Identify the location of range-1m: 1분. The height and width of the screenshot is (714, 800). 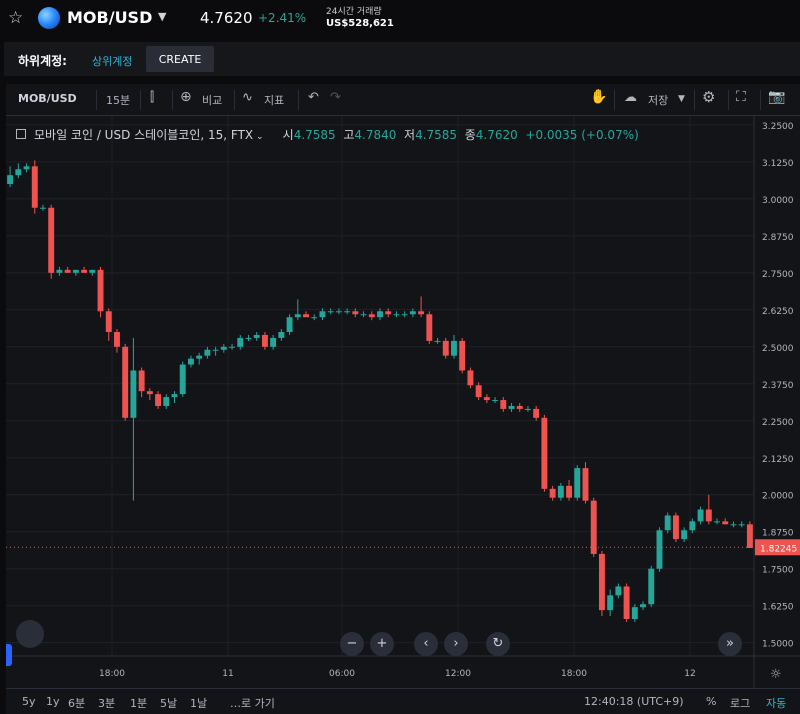
(139, 703).